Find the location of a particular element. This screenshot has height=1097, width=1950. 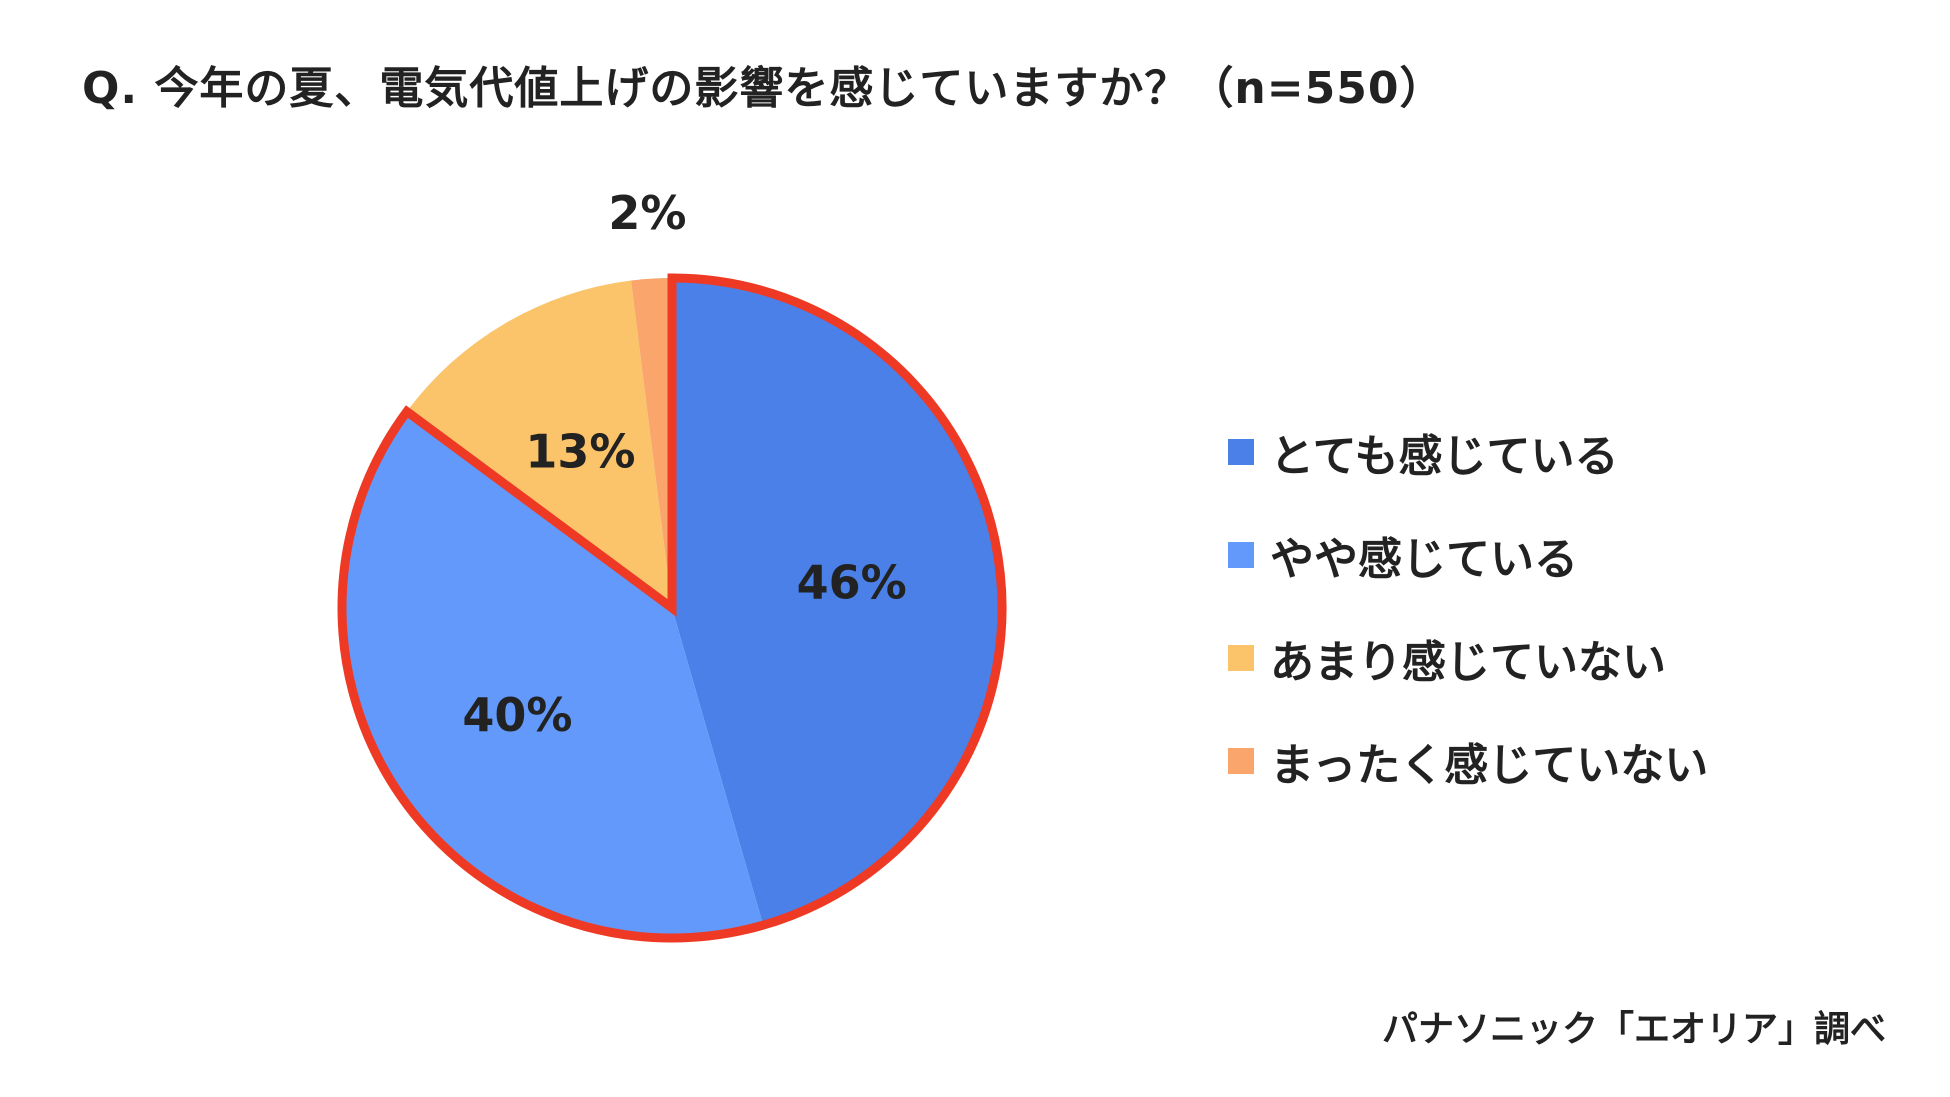

slice-value-label: 2% is located at coordinates (647, 213).